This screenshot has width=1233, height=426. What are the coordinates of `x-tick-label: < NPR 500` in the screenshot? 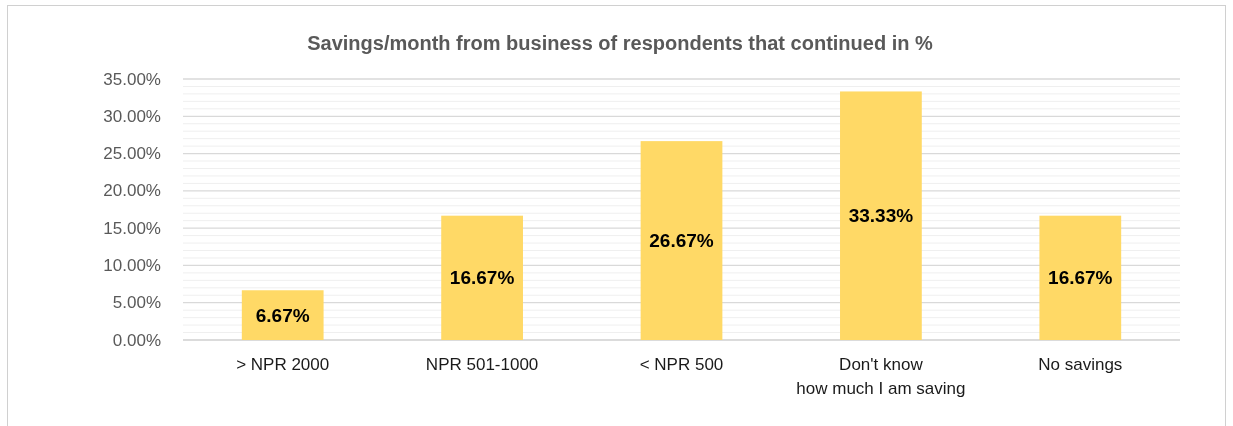 It's located at (681, 364).